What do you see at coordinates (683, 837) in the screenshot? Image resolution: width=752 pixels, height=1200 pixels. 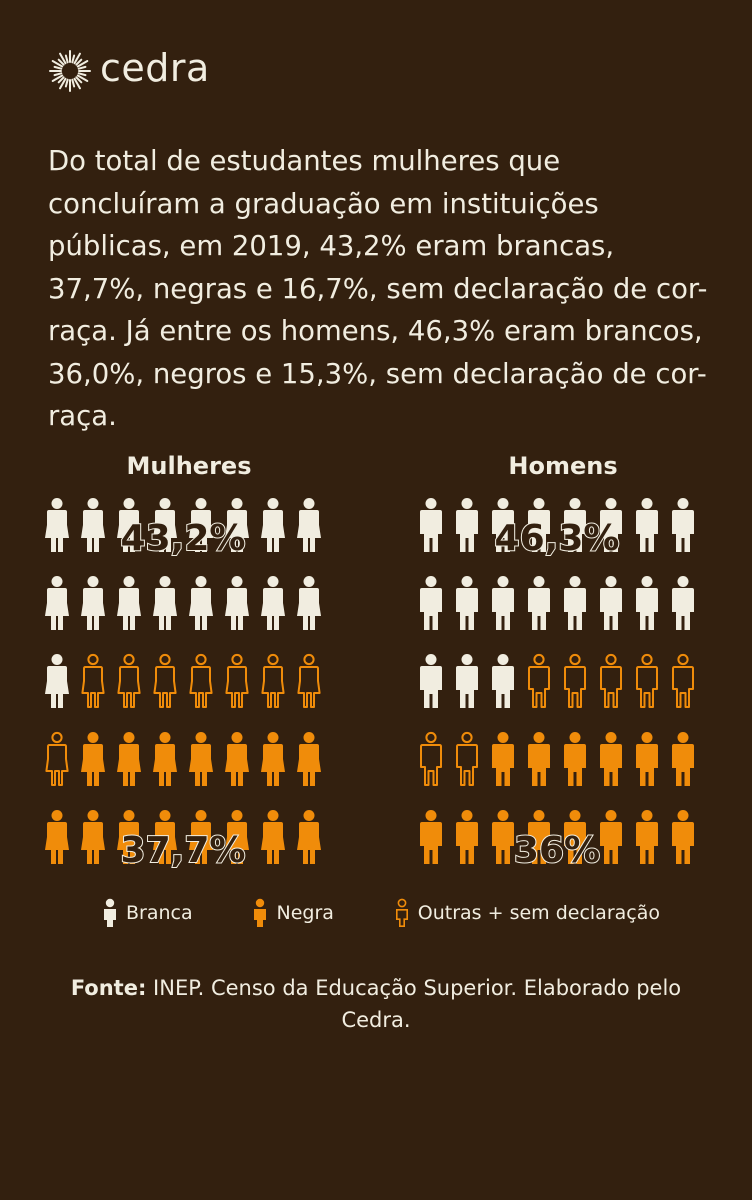 I see `male-figure-icon-39-negra` at bounding box center [683, 837].